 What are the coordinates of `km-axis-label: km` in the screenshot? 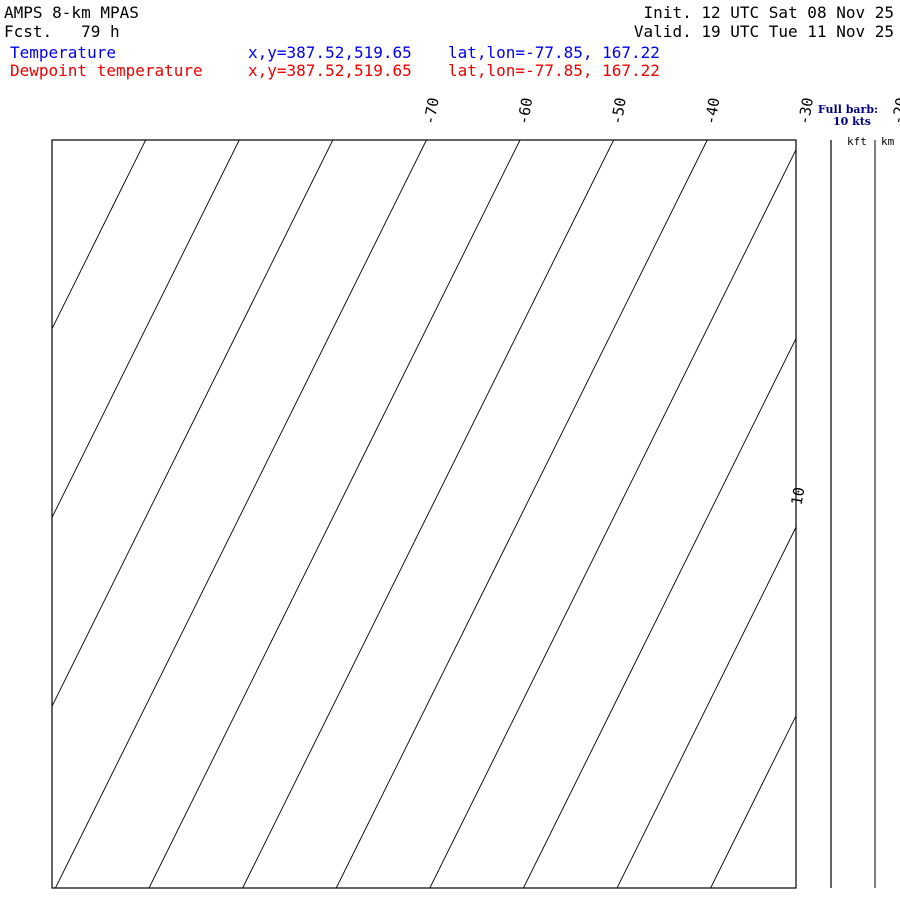 It's located at (888, 141).